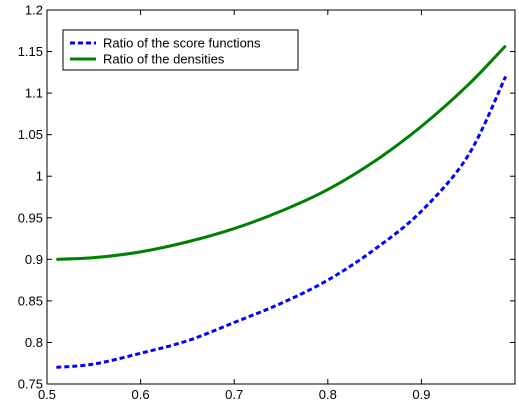 The width and height of the screenshot is (519, 407). What do you see at coordinates (30, 134) in the screenshot?
I see `y-tick-label: 1.05` at bounding box center [30, 134].